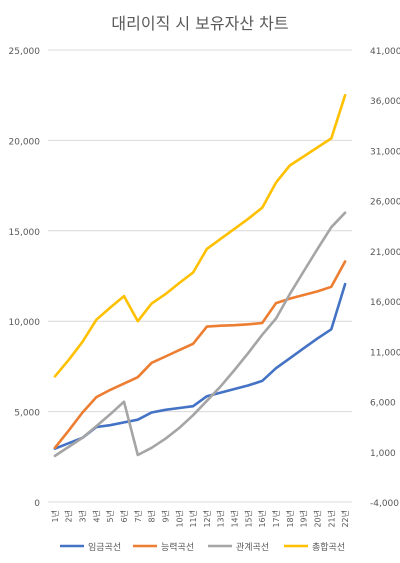 This screenshot has width=400, height=563. What do you see at coordinates (252, 547) in the screenshot?
I see `legend-label: 관계곡선` at bounding box center [252, 547].